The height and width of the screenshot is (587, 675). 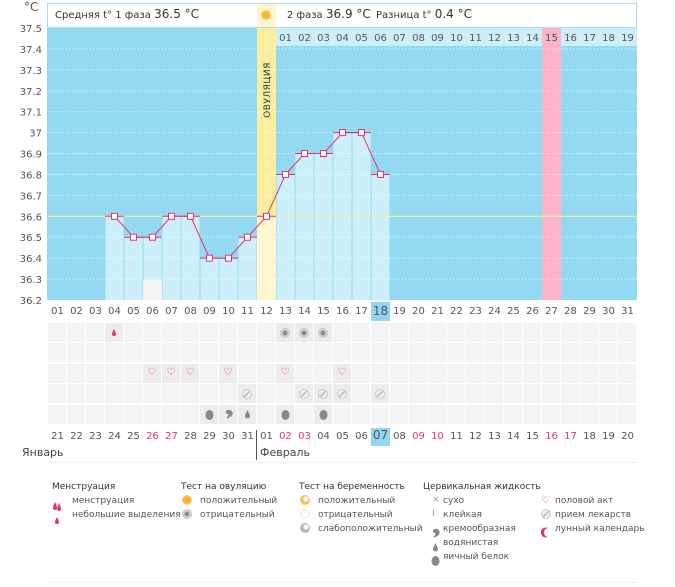 I want to click on cycle-day-label: 01, so click(x=57, y=311).